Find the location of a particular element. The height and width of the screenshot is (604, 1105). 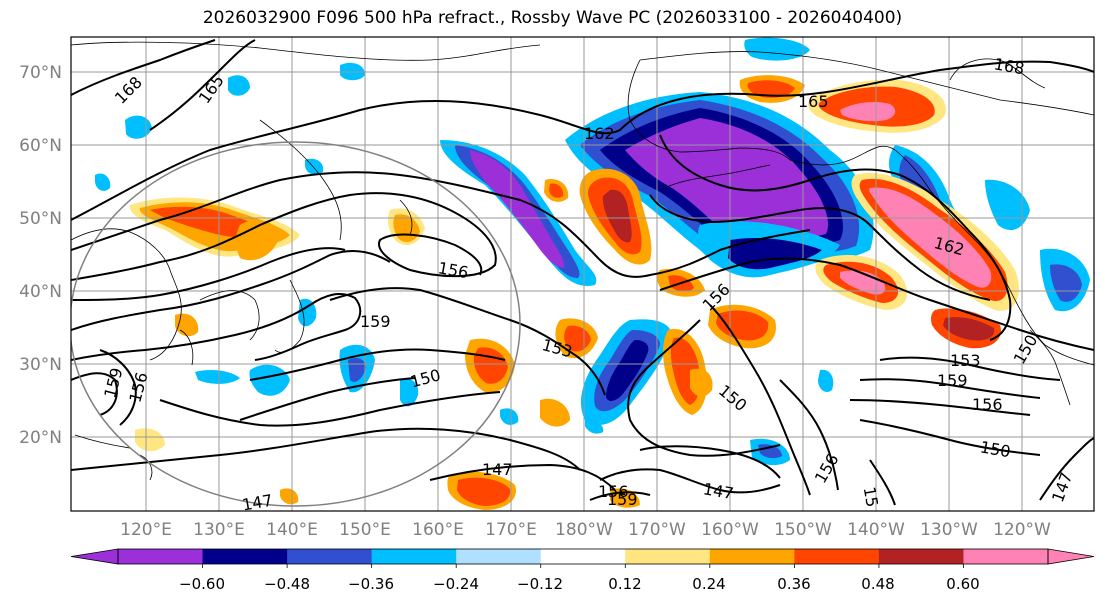

contour-label: 153 is located at coordinates (965, 360).